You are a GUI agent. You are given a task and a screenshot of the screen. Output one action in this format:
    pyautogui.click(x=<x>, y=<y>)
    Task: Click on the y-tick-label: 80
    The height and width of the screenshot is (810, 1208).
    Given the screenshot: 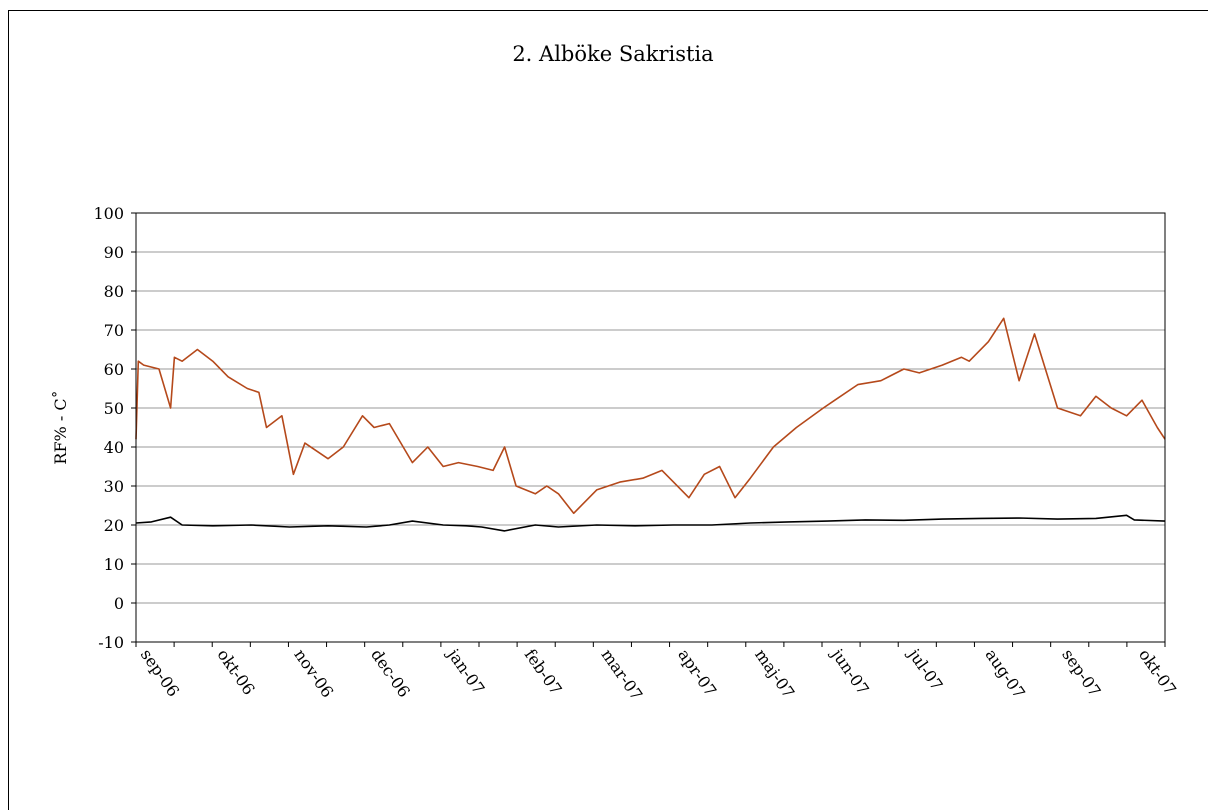 What is the action you would take?
    pyautogui.click(x=114, y=291)
    